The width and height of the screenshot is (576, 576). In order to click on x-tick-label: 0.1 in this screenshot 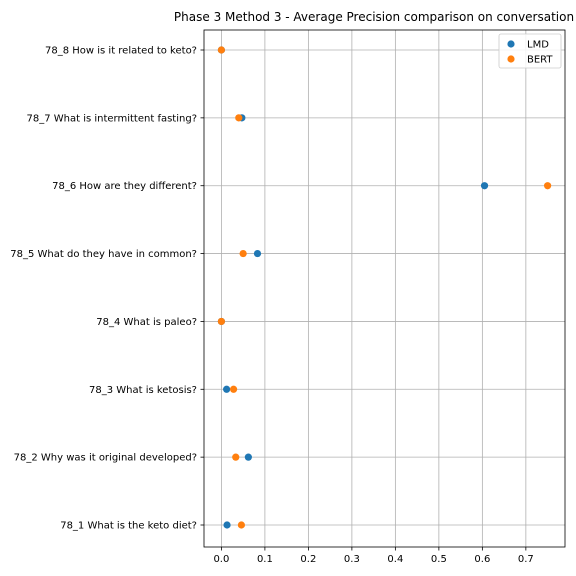, I will do `click(265, 559)`.